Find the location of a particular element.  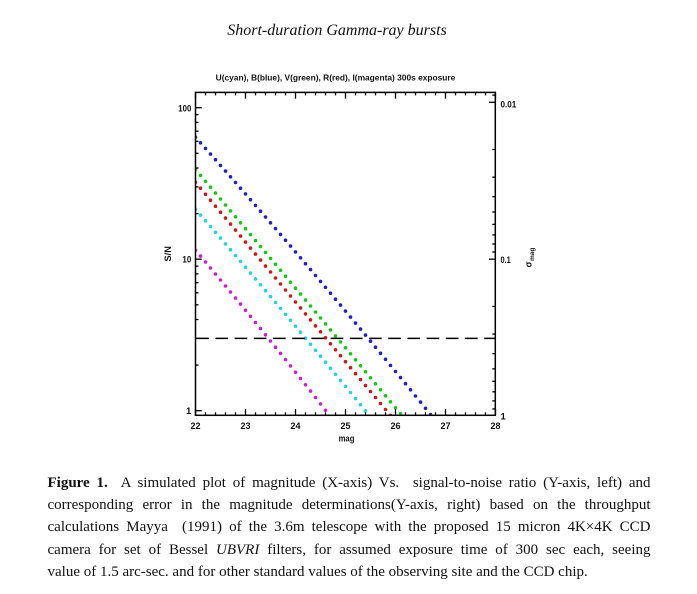

svg-text: 23 is located at coordinates (246, 426).